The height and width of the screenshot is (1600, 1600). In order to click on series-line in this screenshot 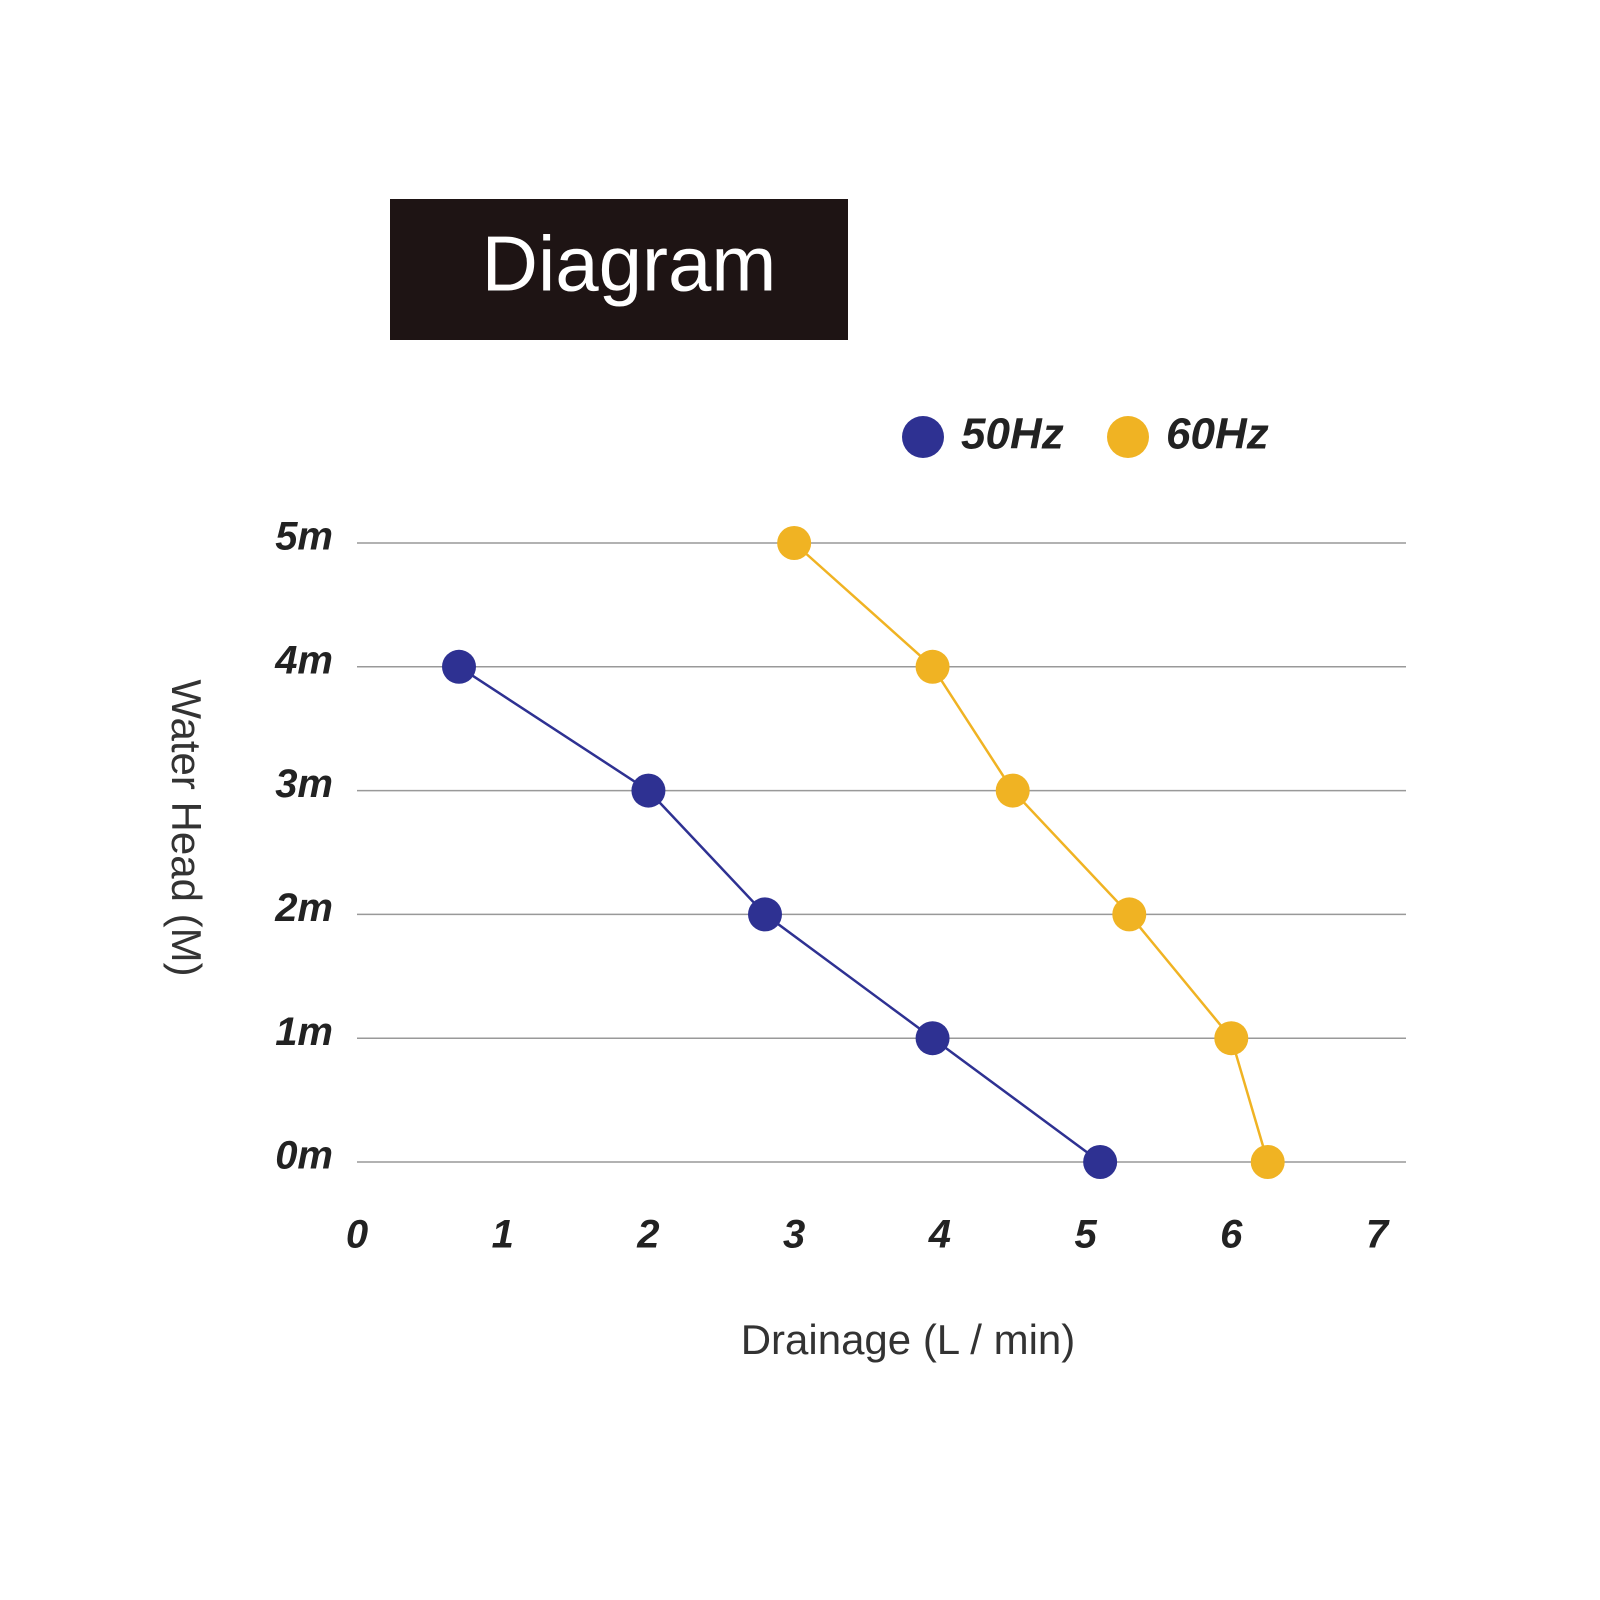, I will do `click(1031, 852)`.